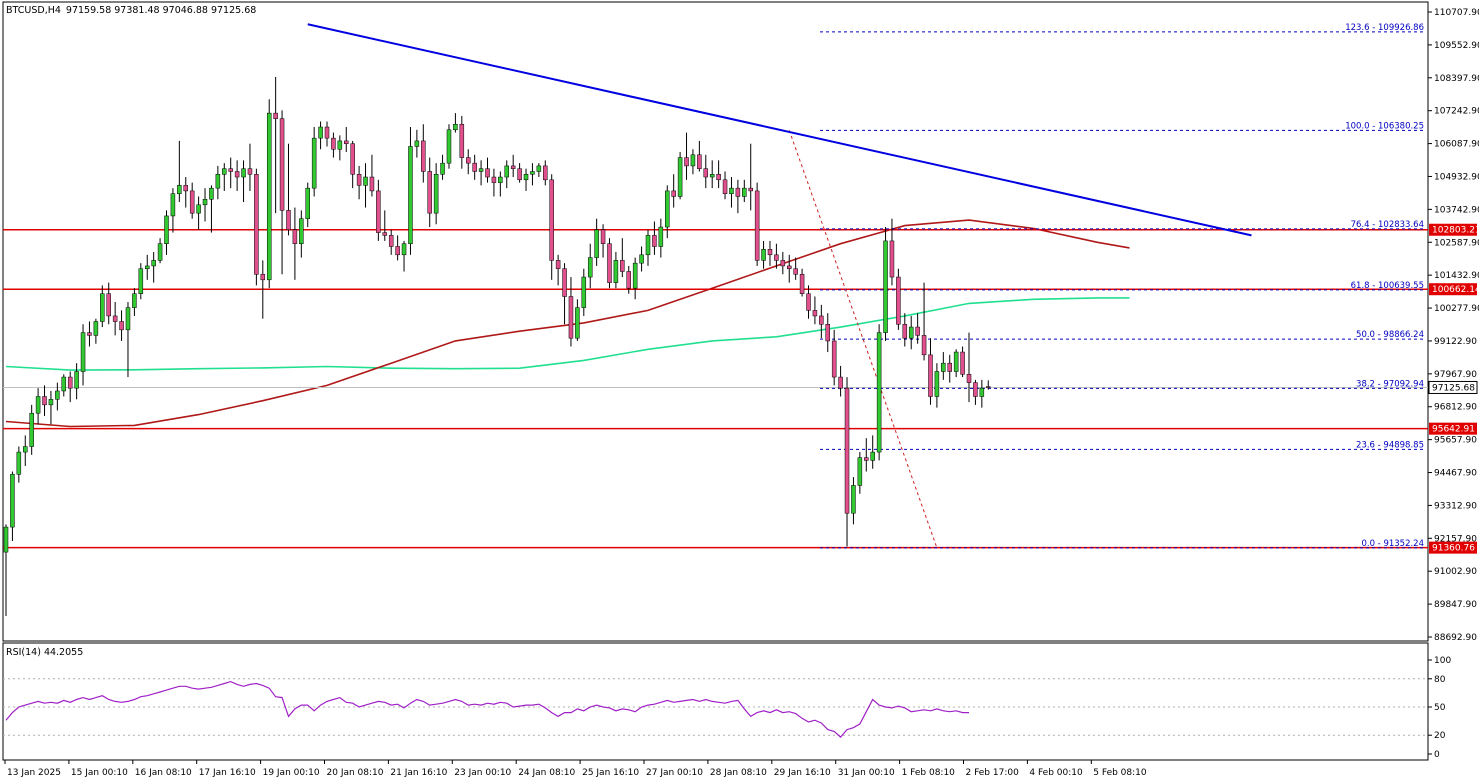 The image size is (1479, 782). What do you see at coordinates (1387, 225) in the screenshot?
I see `fib-level-label: 76.4 - 102833.64` at bounding box center [1387, 225].